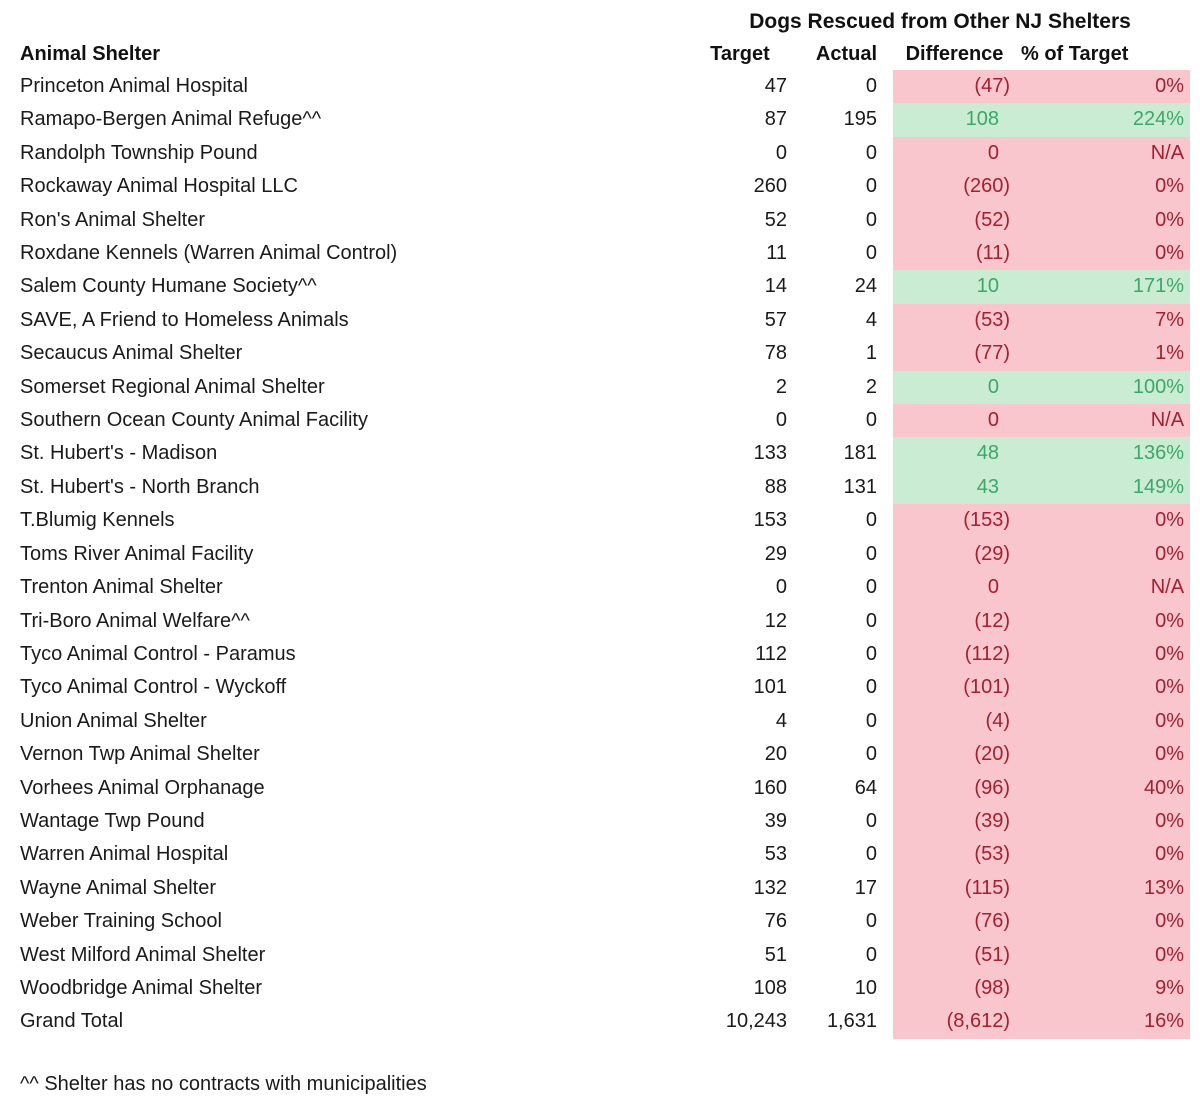 The image size is (1200, 1120). Describe the element at coordinates (595, 554) in the screenshot. I see `table-row: Toms River Animal Facility 29 0 (29) 0%` at that location.